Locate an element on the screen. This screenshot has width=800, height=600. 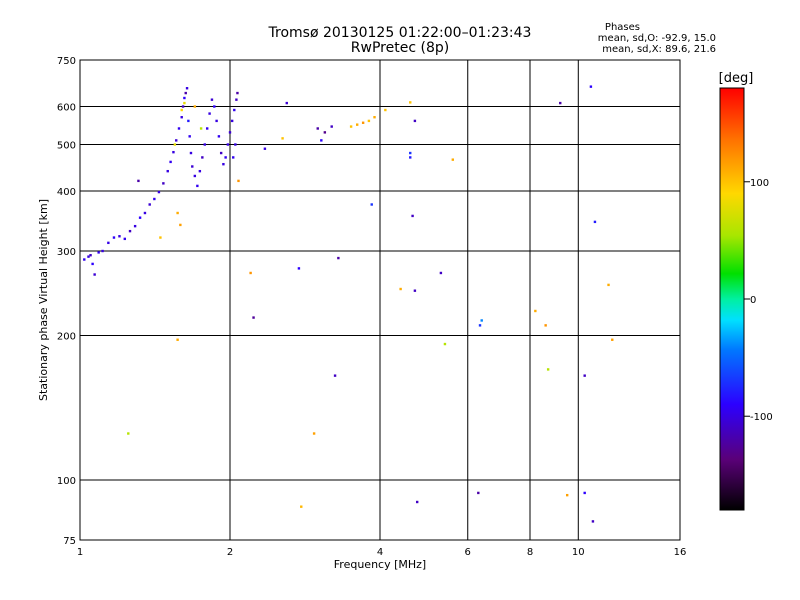
y-axis-label: Stationary phase Virtual Height [km] is located at coordinates (43, 300).